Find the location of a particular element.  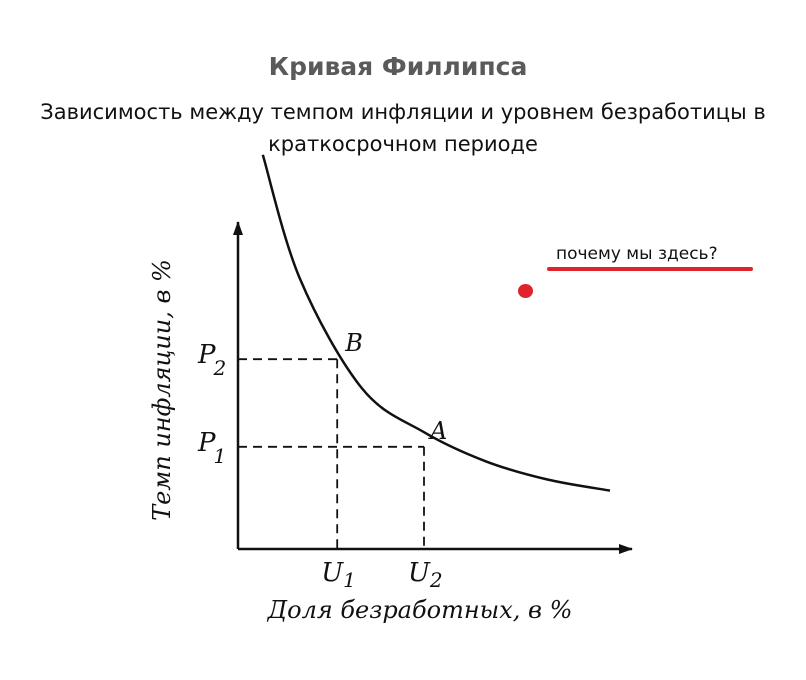

y-tick-label-p1: P1 is located at coordinates (211, 448).